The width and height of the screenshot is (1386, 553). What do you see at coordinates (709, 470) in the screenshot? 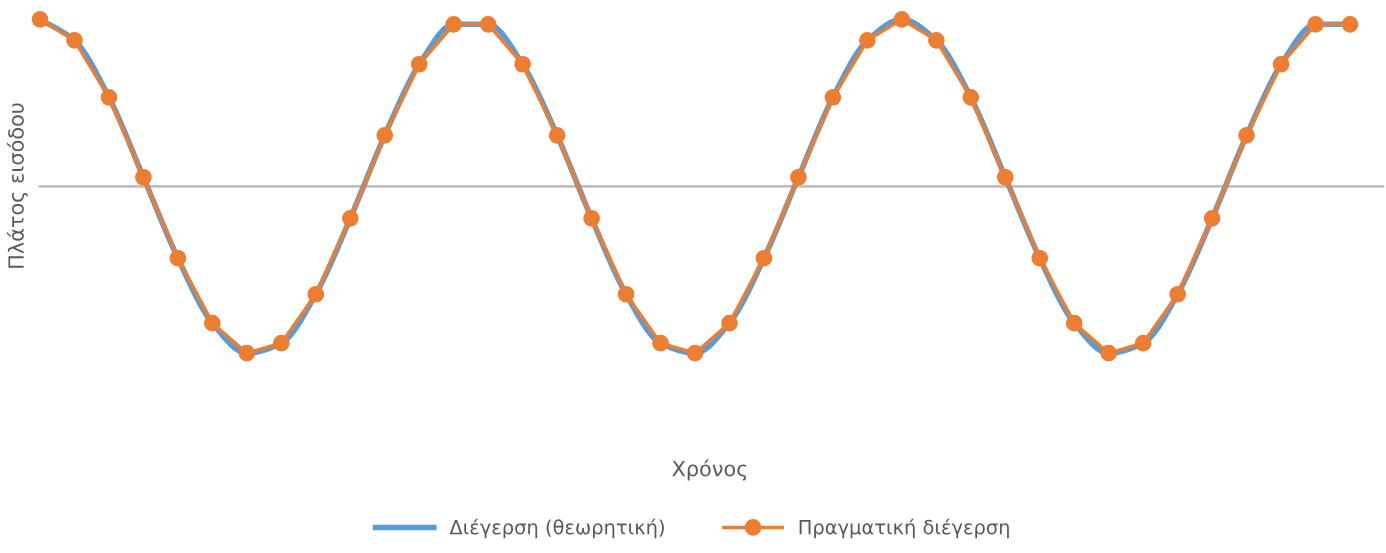
I see `text: Χρόνος` at bounding box center [709, 470].